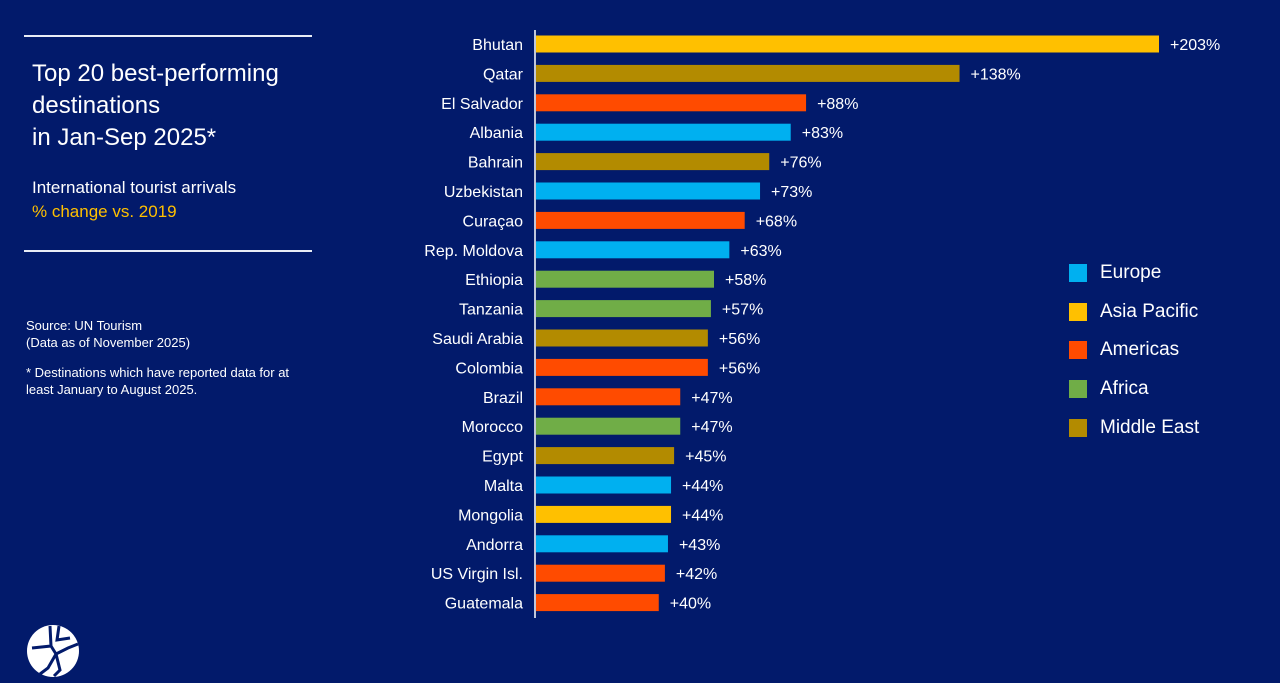 This screenshot has width=1280, height=683. I want to click on data-label: +45%, so click(705, 457).